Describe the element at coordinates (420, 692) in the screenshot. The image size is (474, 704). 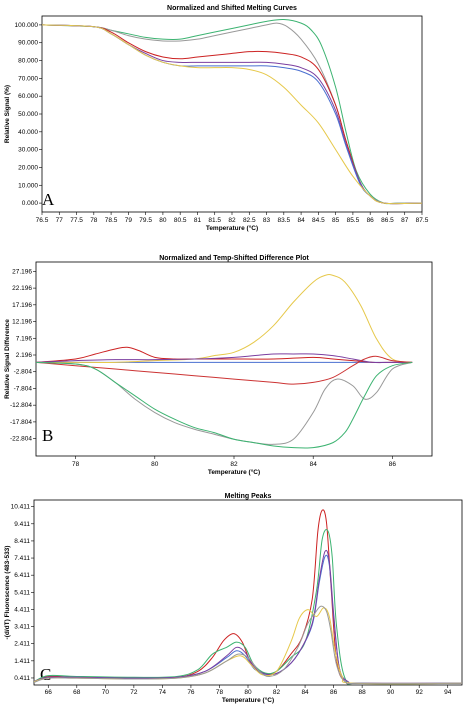
I see `x-tick-label: 92` at that location.